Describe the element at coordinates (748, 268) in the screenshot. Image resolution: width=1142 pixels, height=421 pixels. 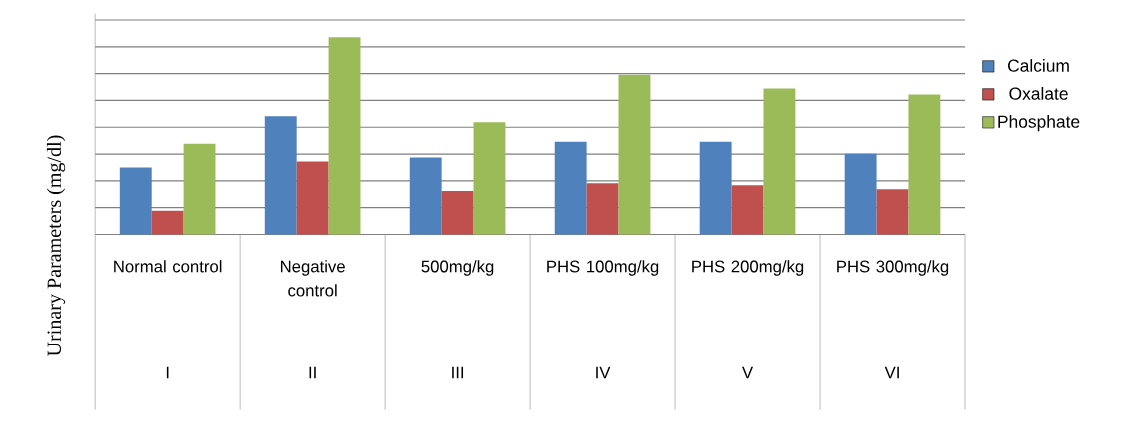
I see `x-tick-label: PHS 200mg/kg` at that location.